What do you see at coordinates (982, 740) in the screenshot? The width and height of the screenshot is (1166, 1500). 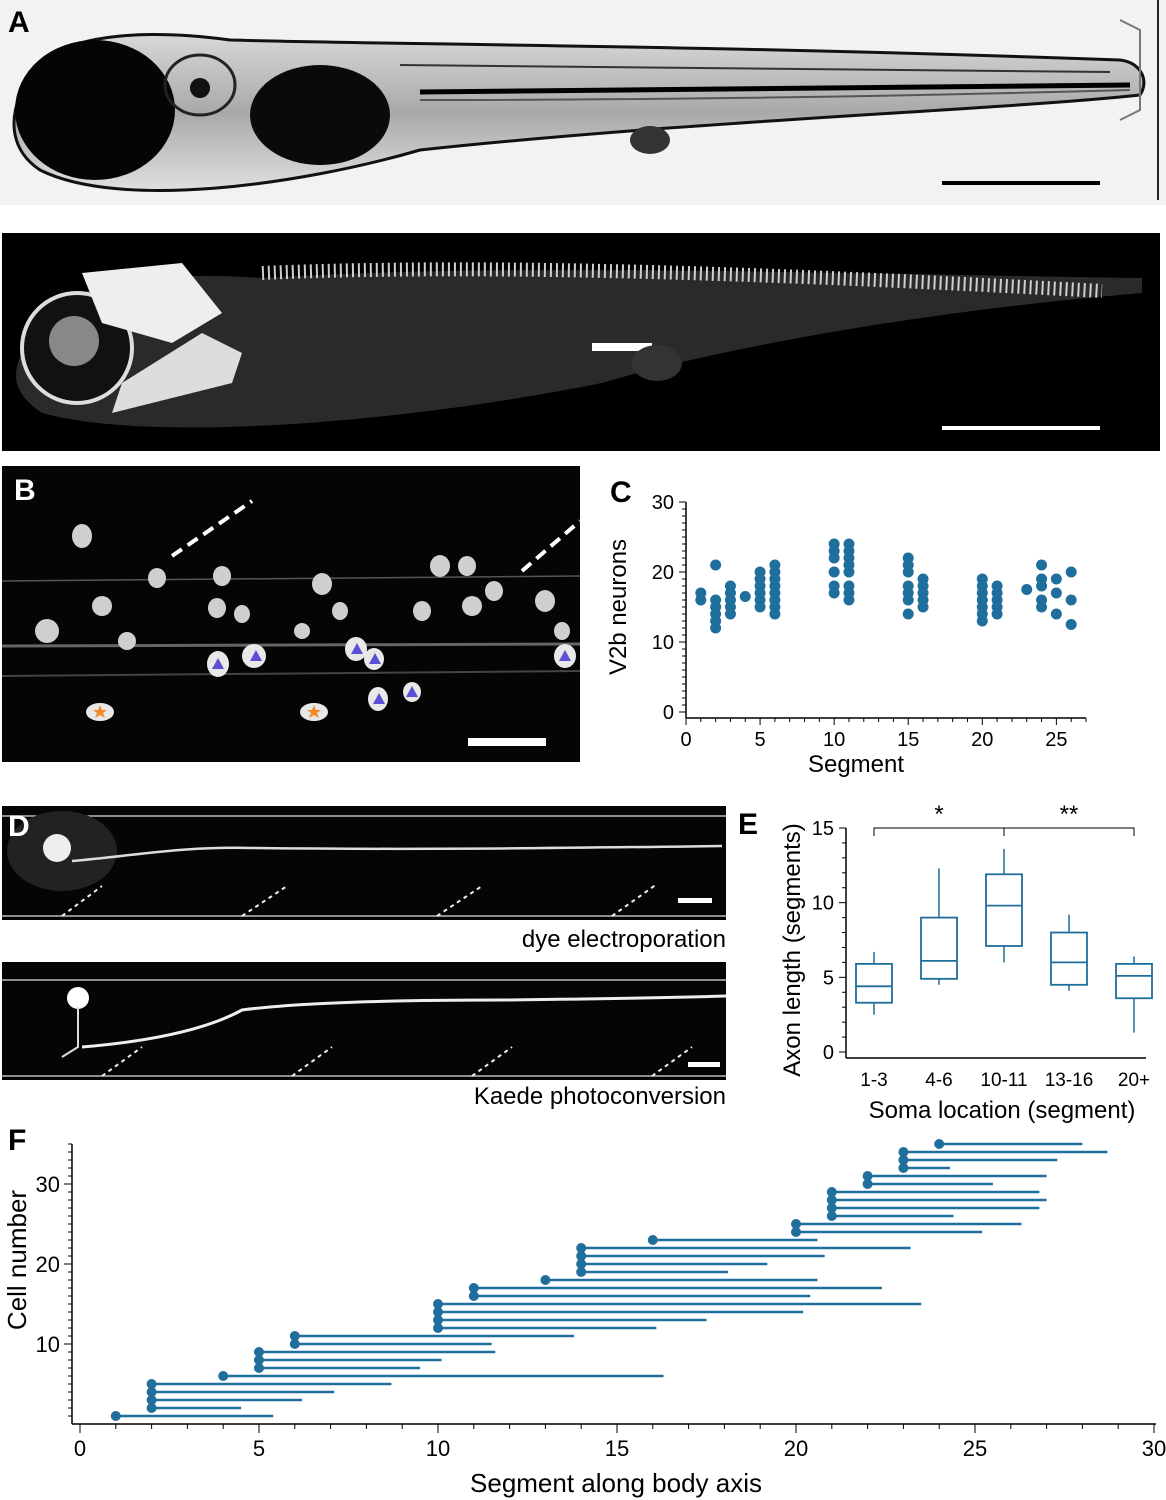 I see `c-x-tick-label: 20` at bounding box center [982, 740].